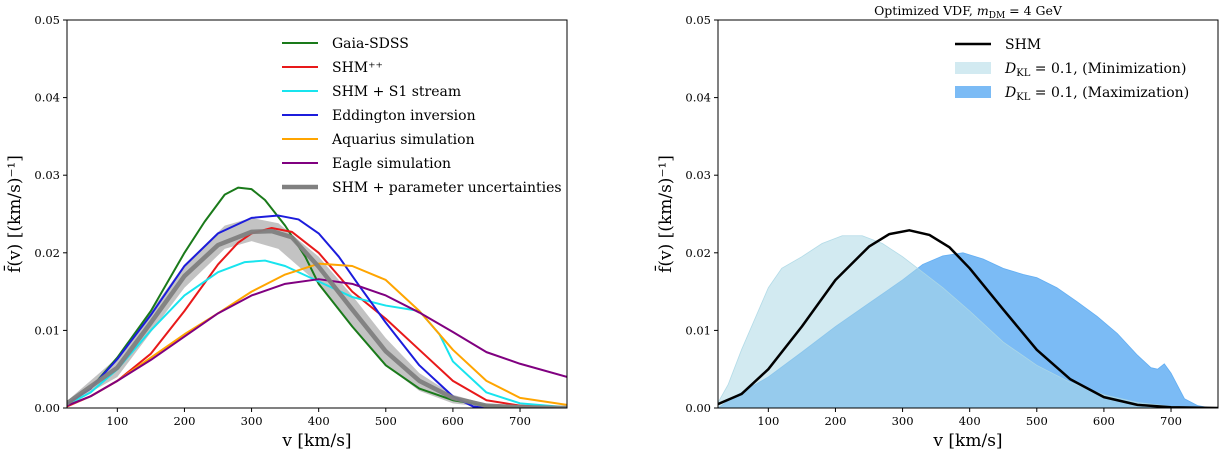 The height and width of the screenshot is (452, 1226). Describe the element at coordinates (968, 12) in the screenshot. I see `chart-title: Optimized VDF, mDM = 4 GeV` at that location.